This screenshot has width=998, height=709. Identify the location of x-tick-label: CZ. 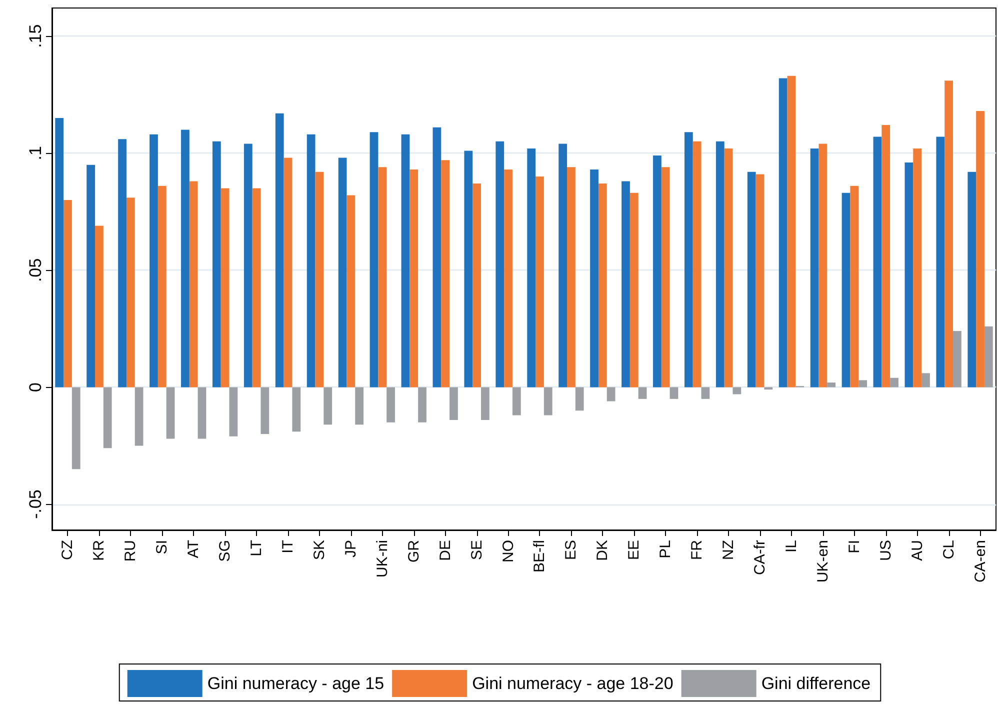
(67, 550).